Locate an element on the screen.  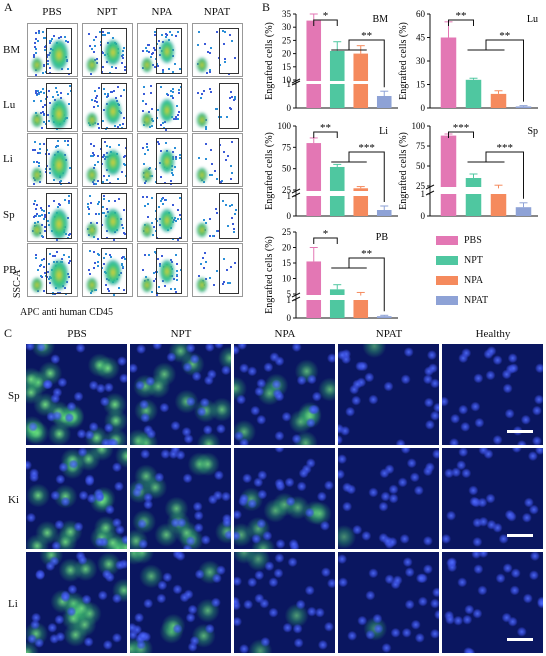
micro-col-header: NPT is located at coordinates (181, 334).